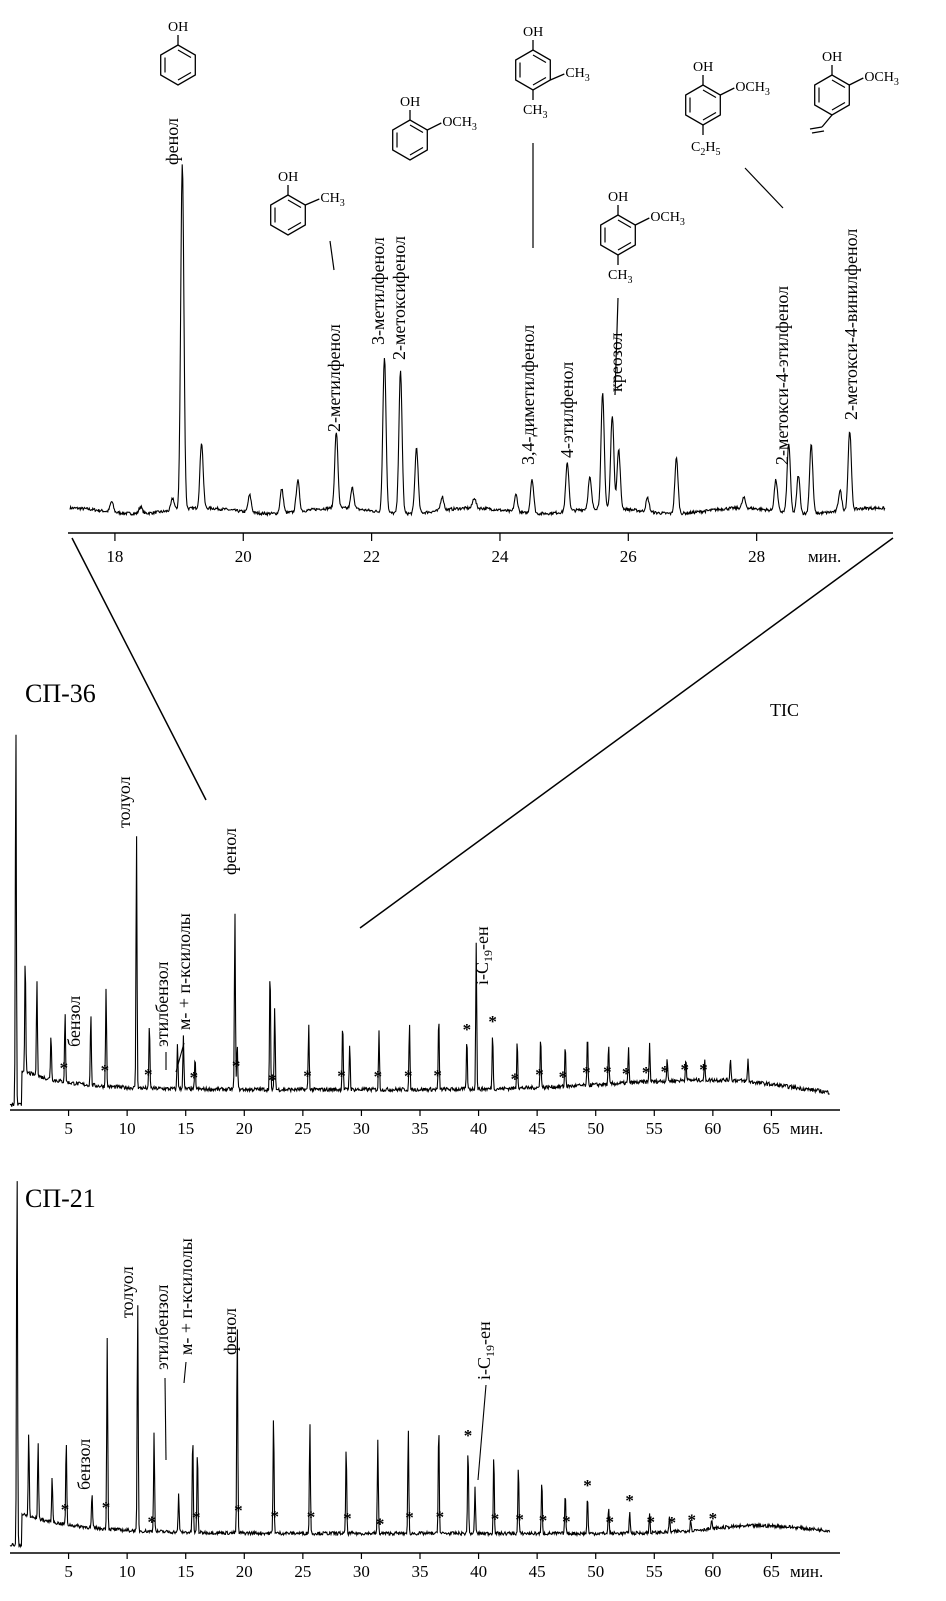 The image size is (946, 1601). What do you see at coordinates (756, 556) in the screenshot?
I see `zoom-tick-label: 28` at bounding box center [756, 556].